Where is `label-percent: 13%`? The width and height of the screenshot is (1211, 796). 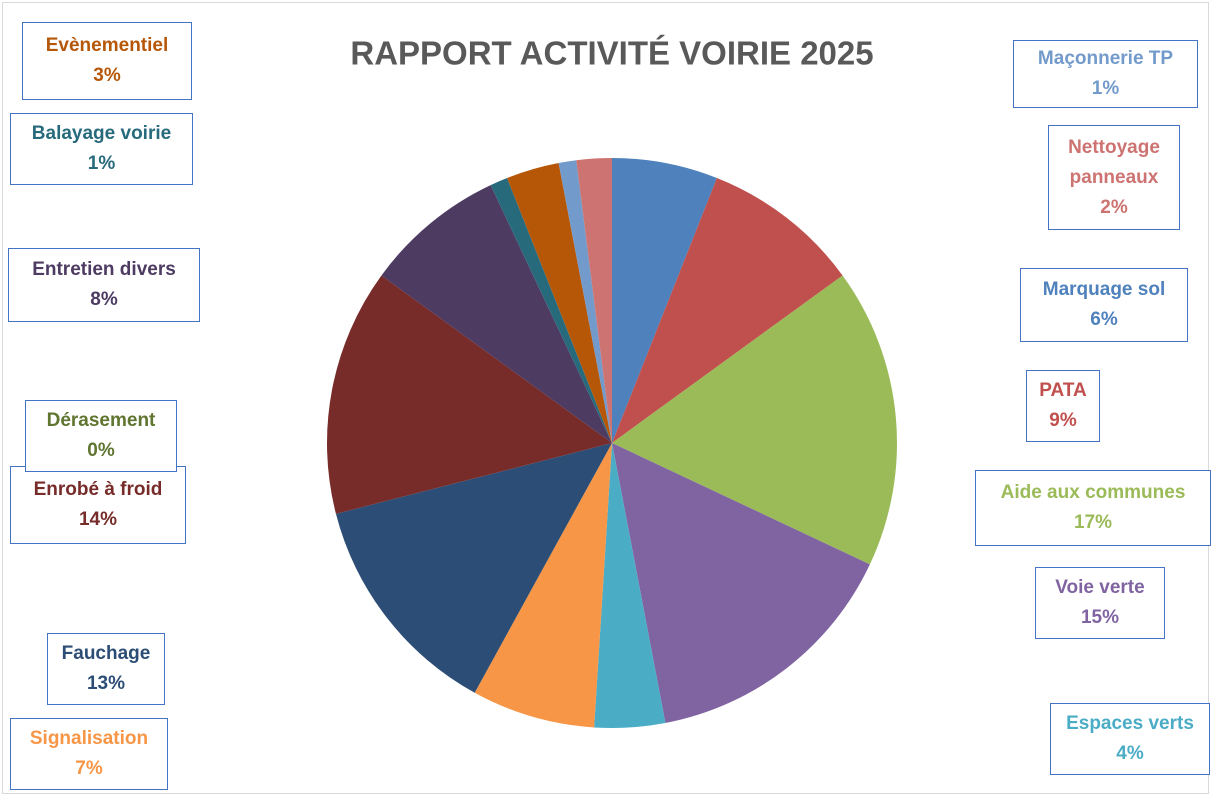
label-percent: 13% is located at coordinates (106, 683).